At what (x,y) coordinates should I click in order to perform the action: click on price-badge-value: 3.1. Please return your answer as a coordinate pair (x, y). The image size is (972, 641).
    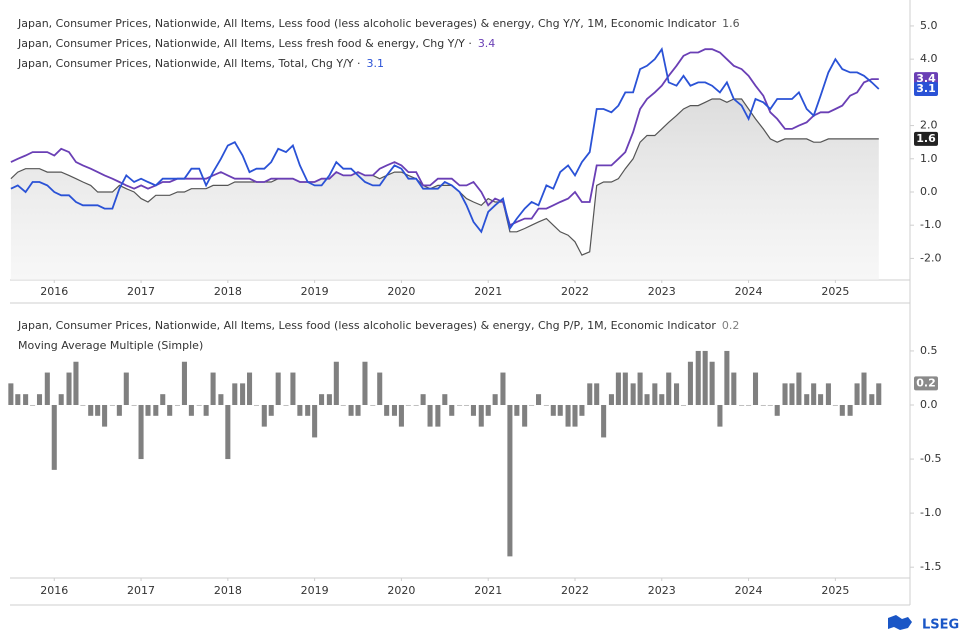
    Looking at the image, I should click on (926, 88).